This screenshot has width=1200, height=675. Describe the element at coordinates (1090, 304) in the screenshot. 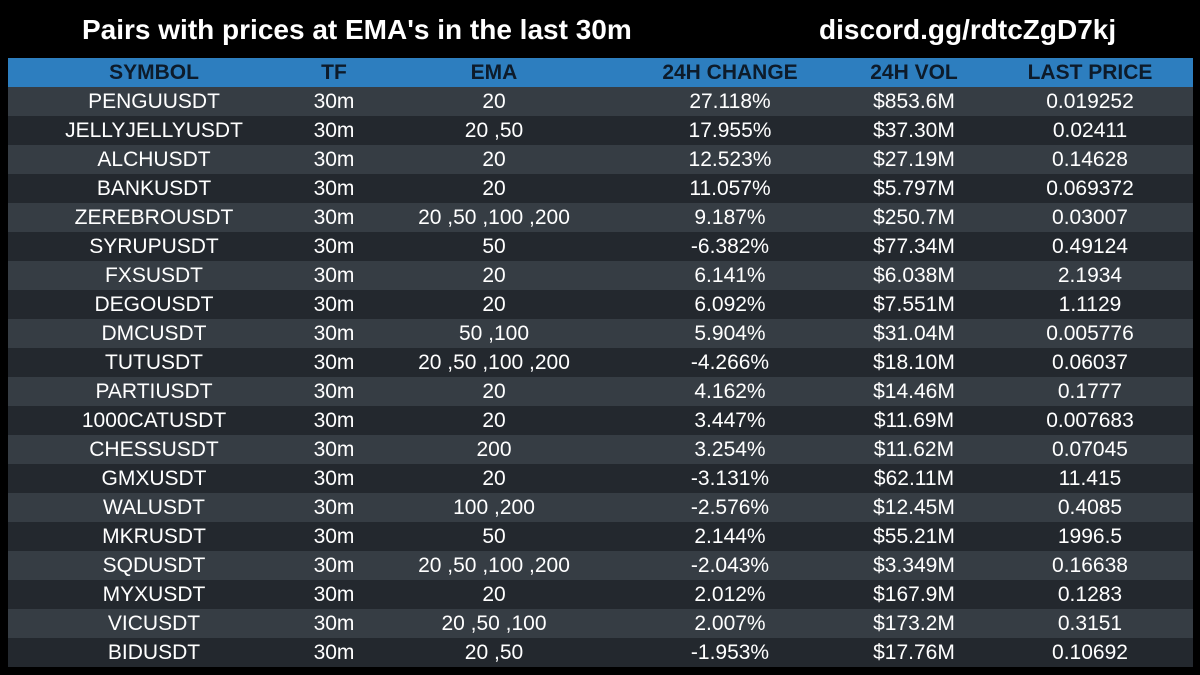

I see `cell-last-price: 1.1129` at that location.